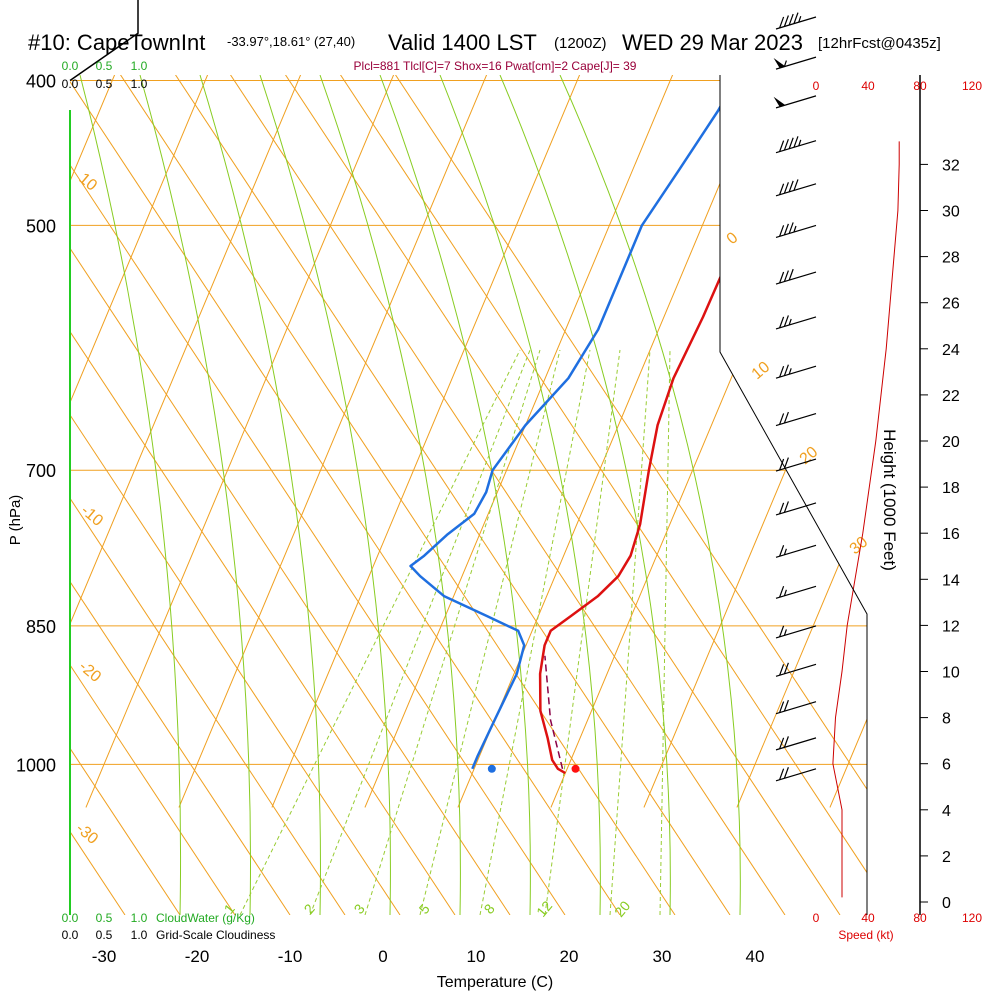 The height and width of the screenshot is (1000, 1000). What do you see at coordinates (41, 627) in the screenshot?
I see `pressure-tick-label: 850` at bounding box center [41, 627].